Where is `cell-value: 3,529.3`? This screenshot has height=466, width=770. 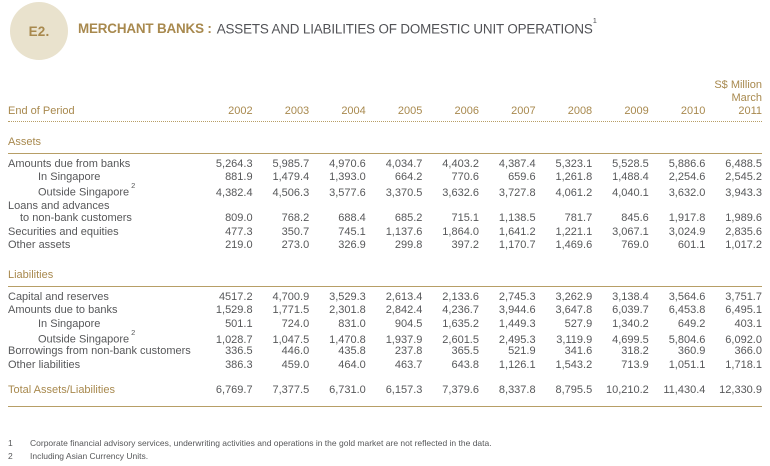
cell-value: 3,529.3 is located at coordinates (347, 296).